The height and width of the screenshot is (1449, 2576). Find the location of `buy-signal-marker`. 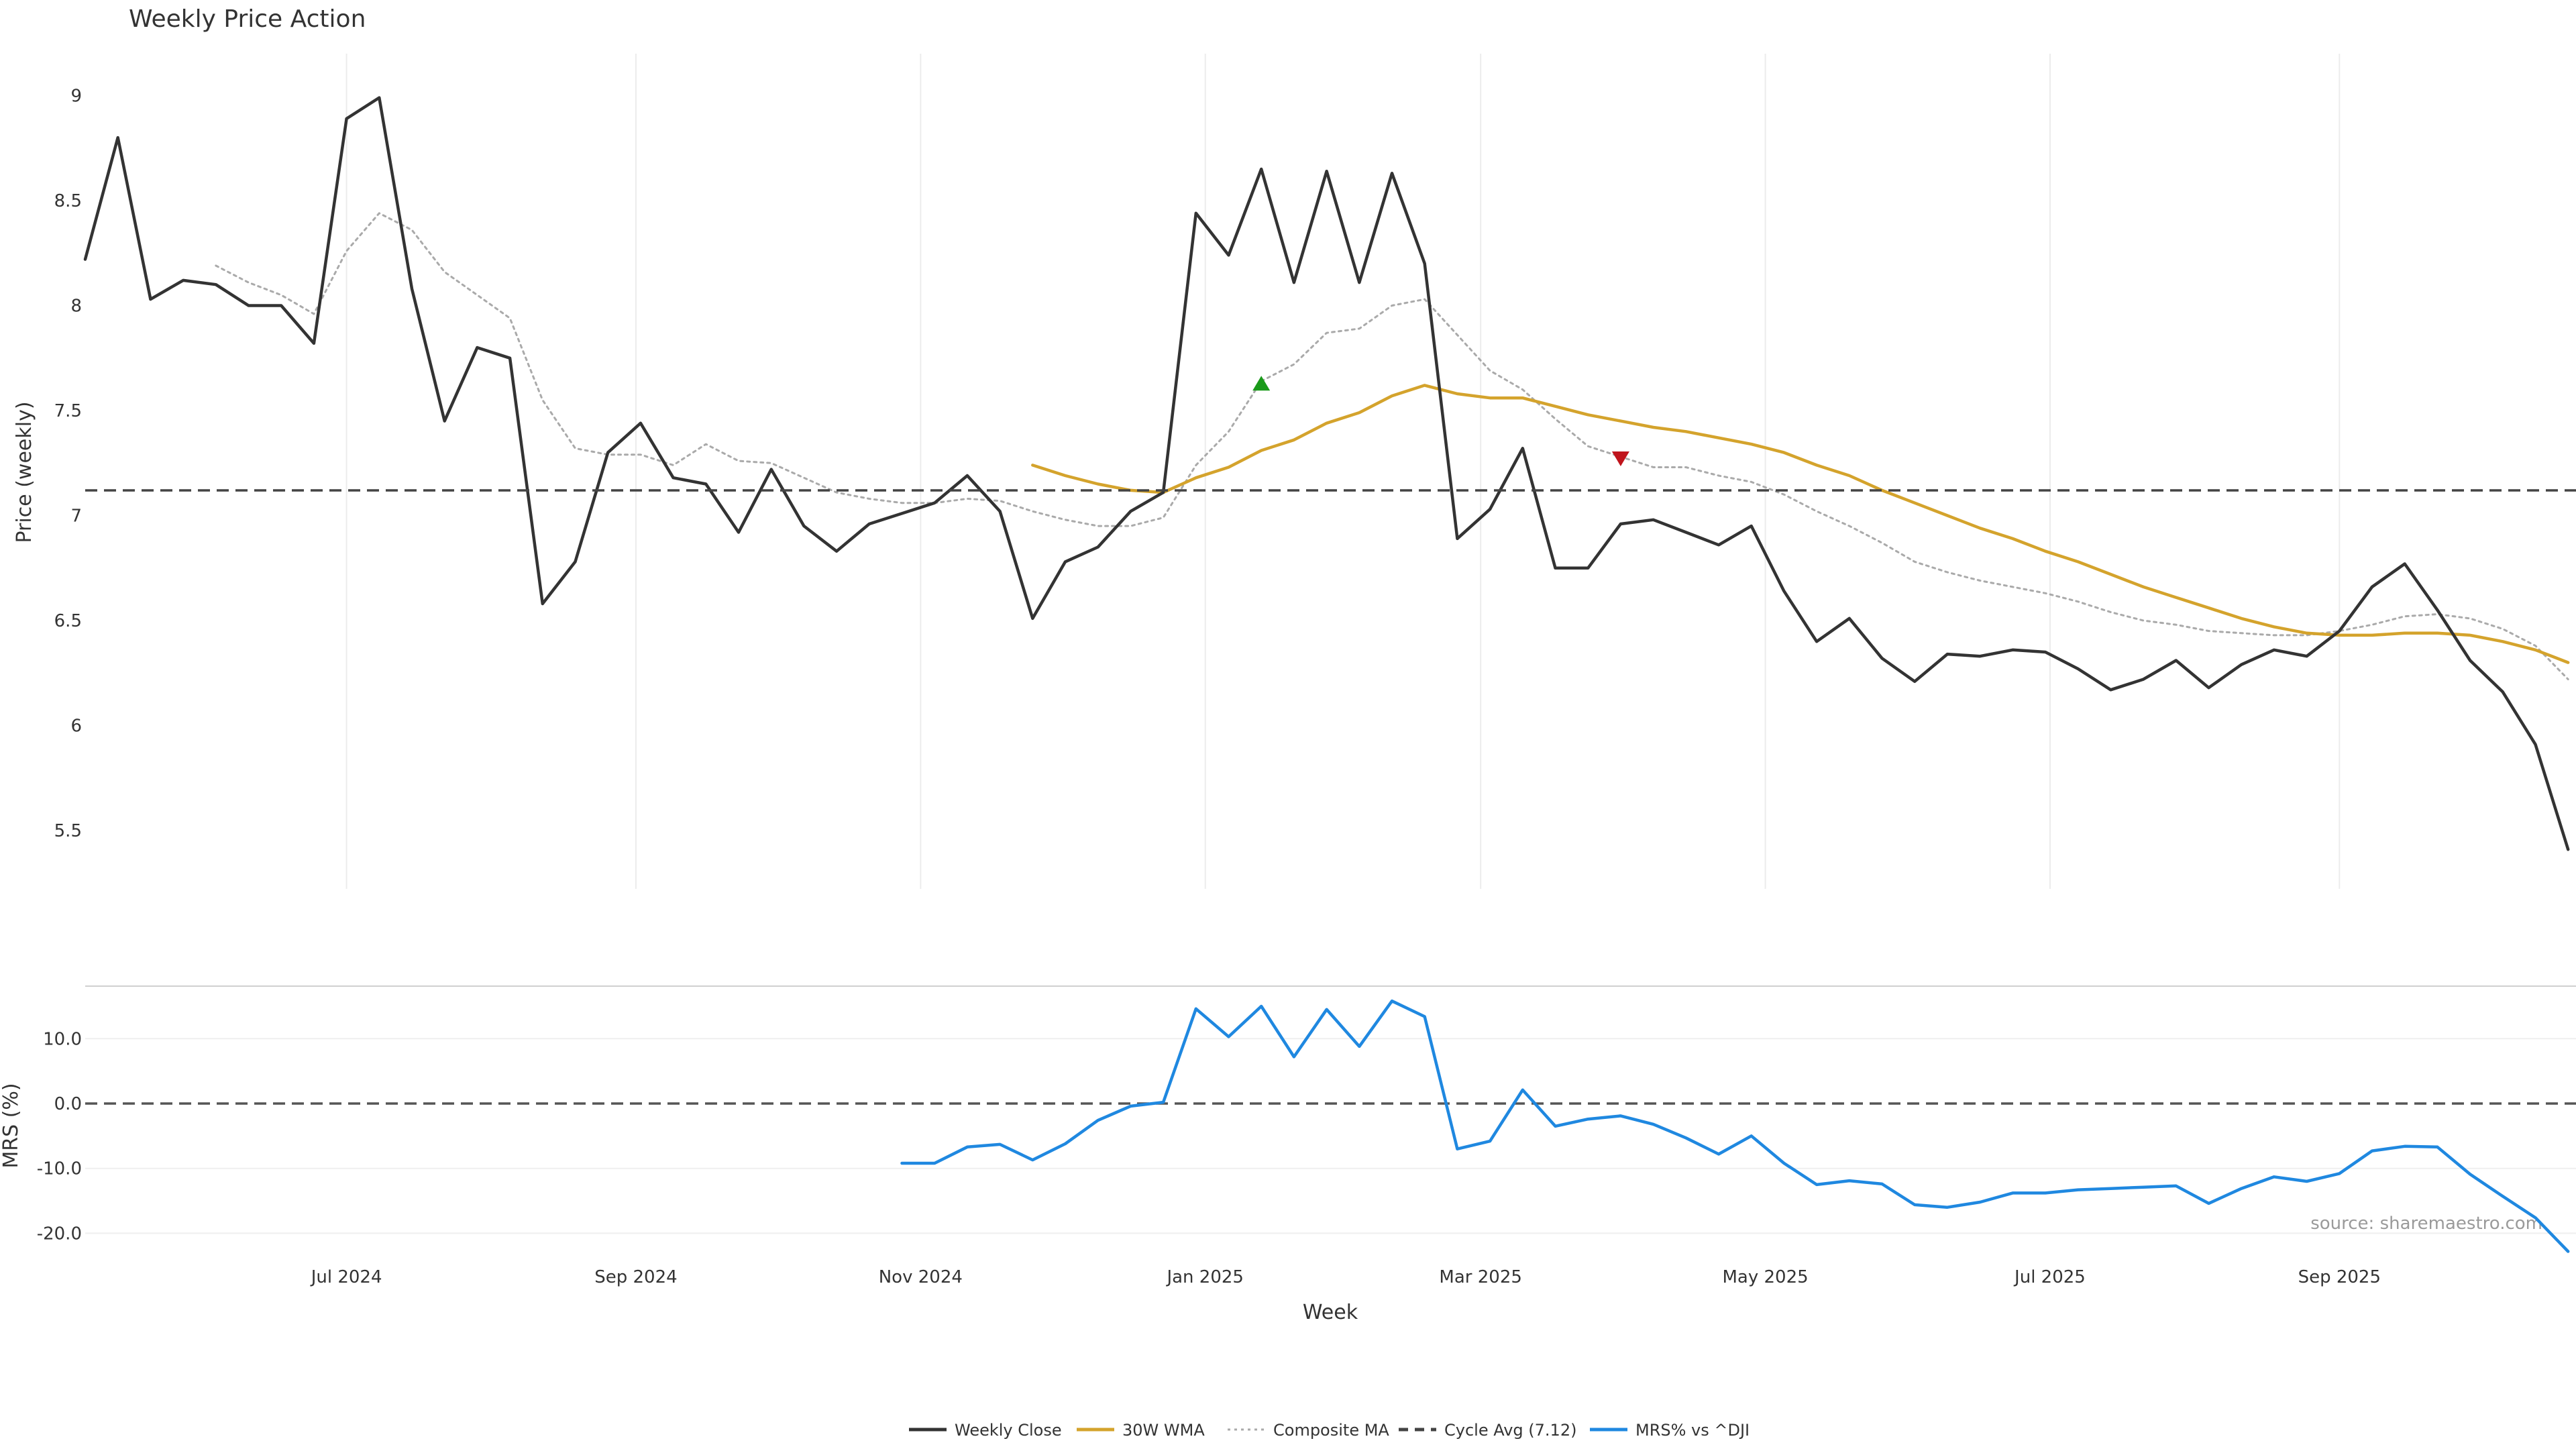

buy-signal-marker is located at coordinates (1261, 383).